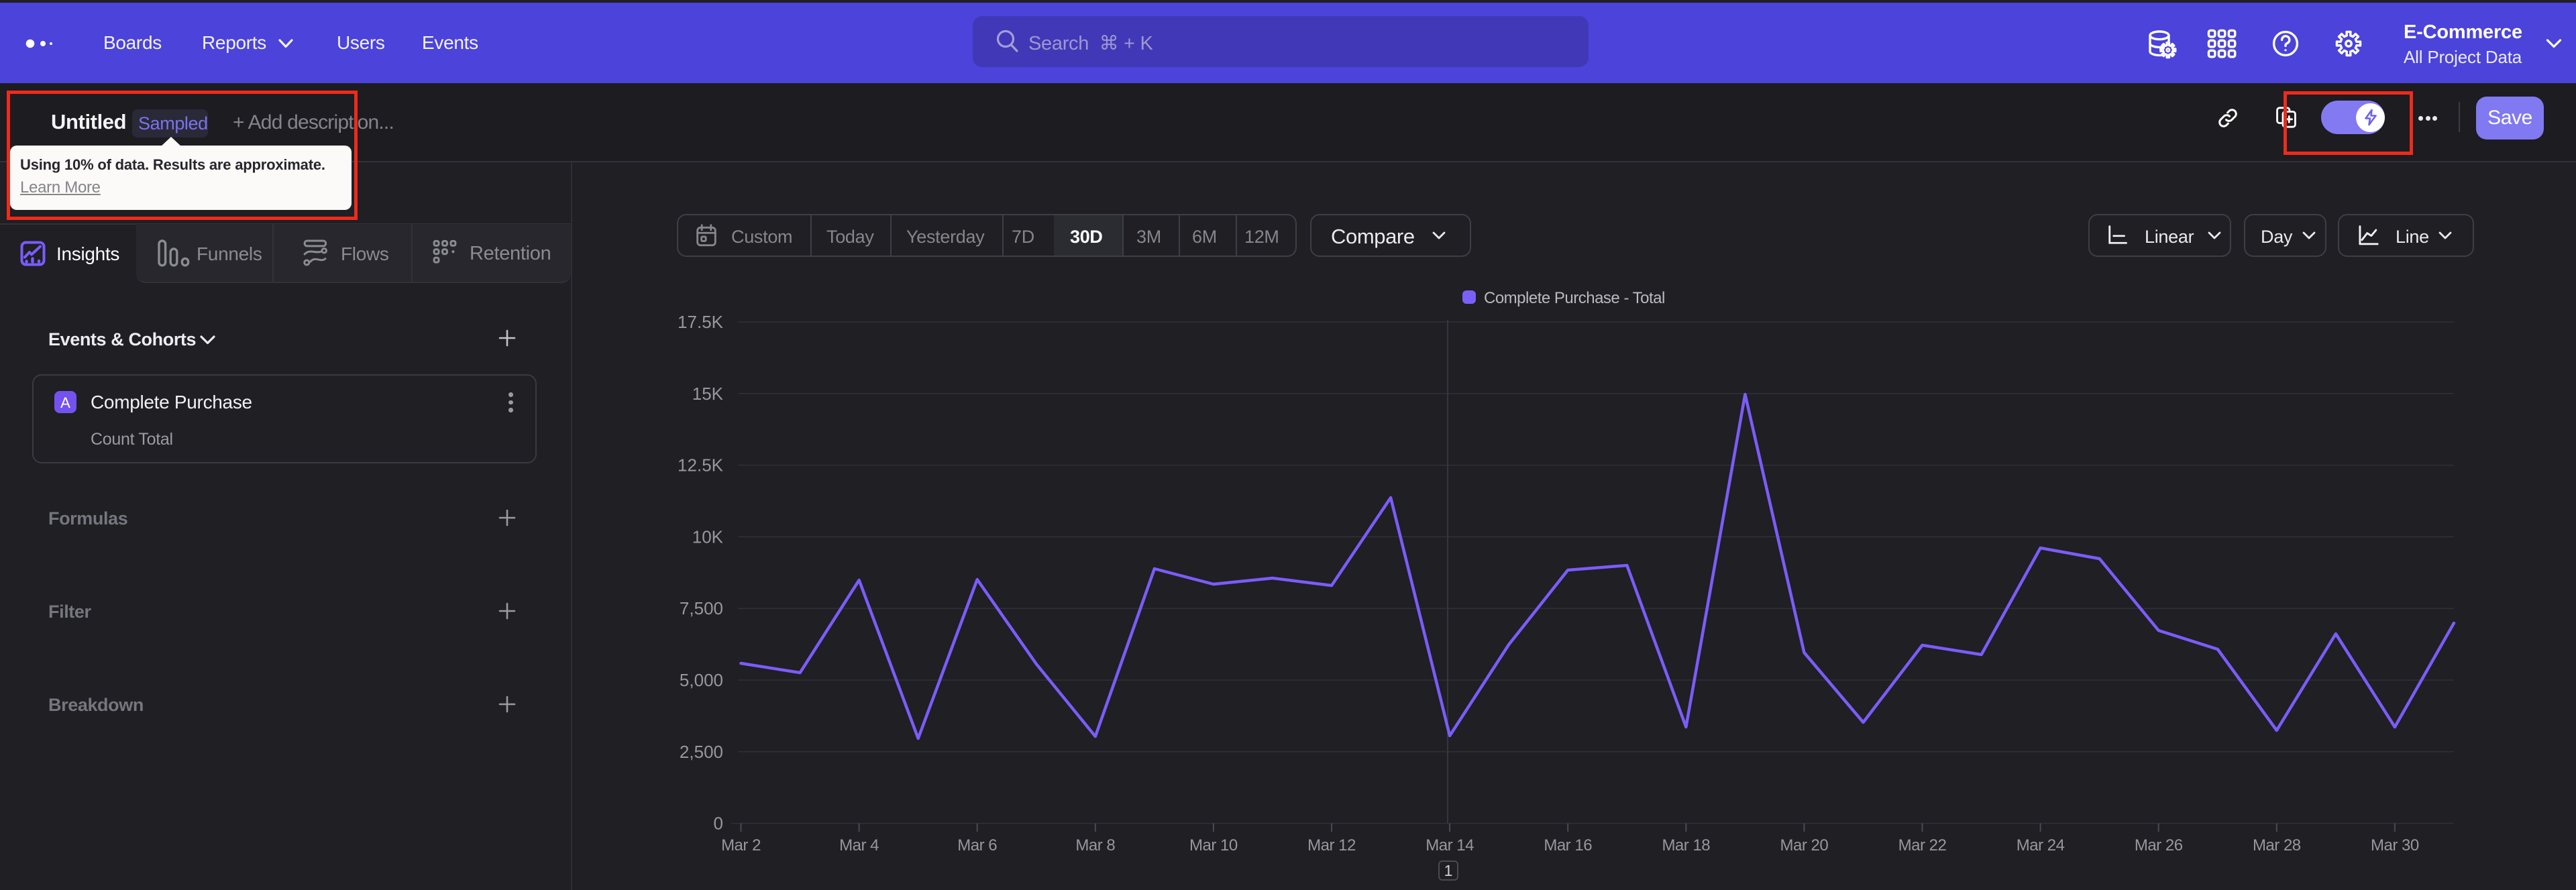 The height and width of the screenshot is (890, 2576). What do you see at coordinates (1922, 845) in the screenshot?
I see `svg-text: Mar 22` at bounding box center [1922, 845].